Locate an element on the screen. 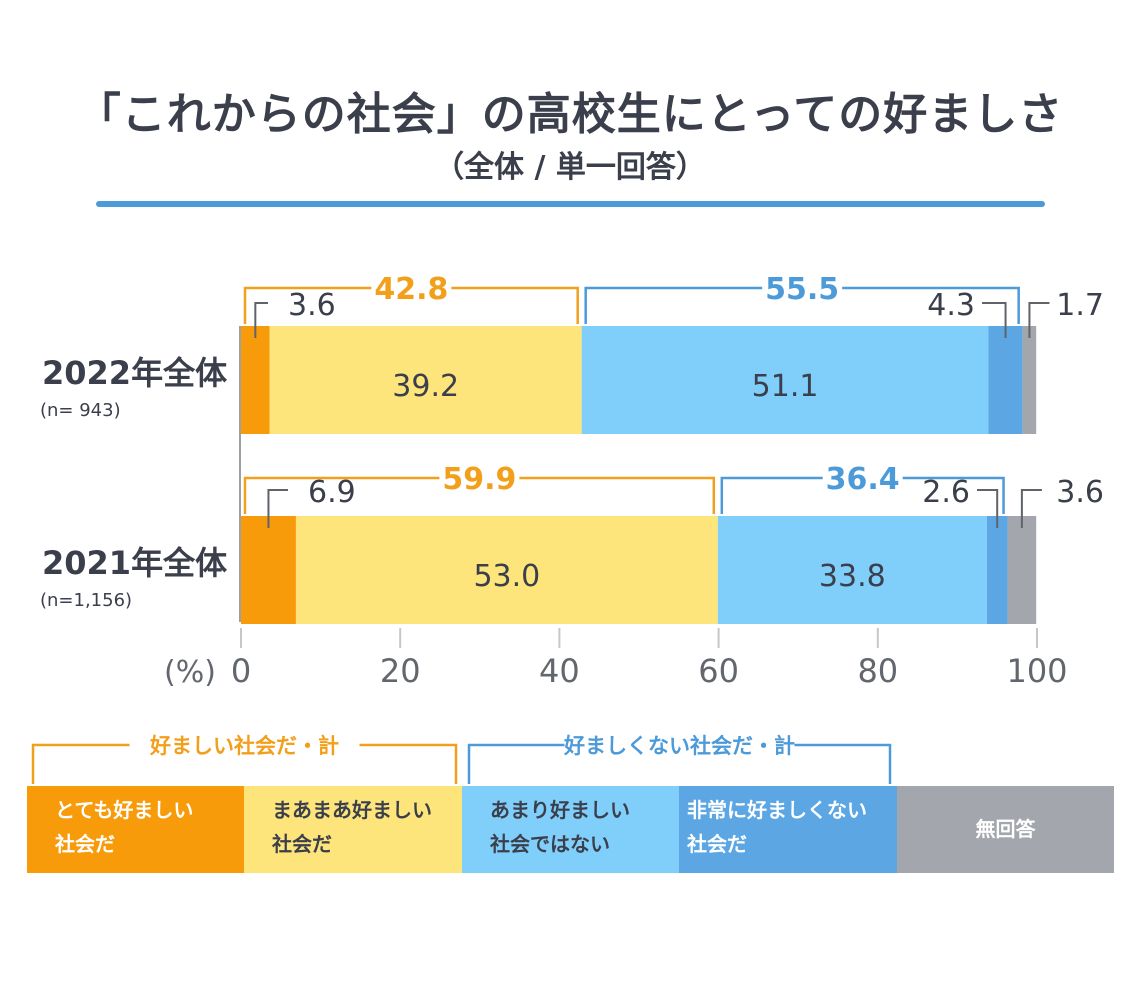  x-tick-label: 100 is located at coordinates (1036, 671).